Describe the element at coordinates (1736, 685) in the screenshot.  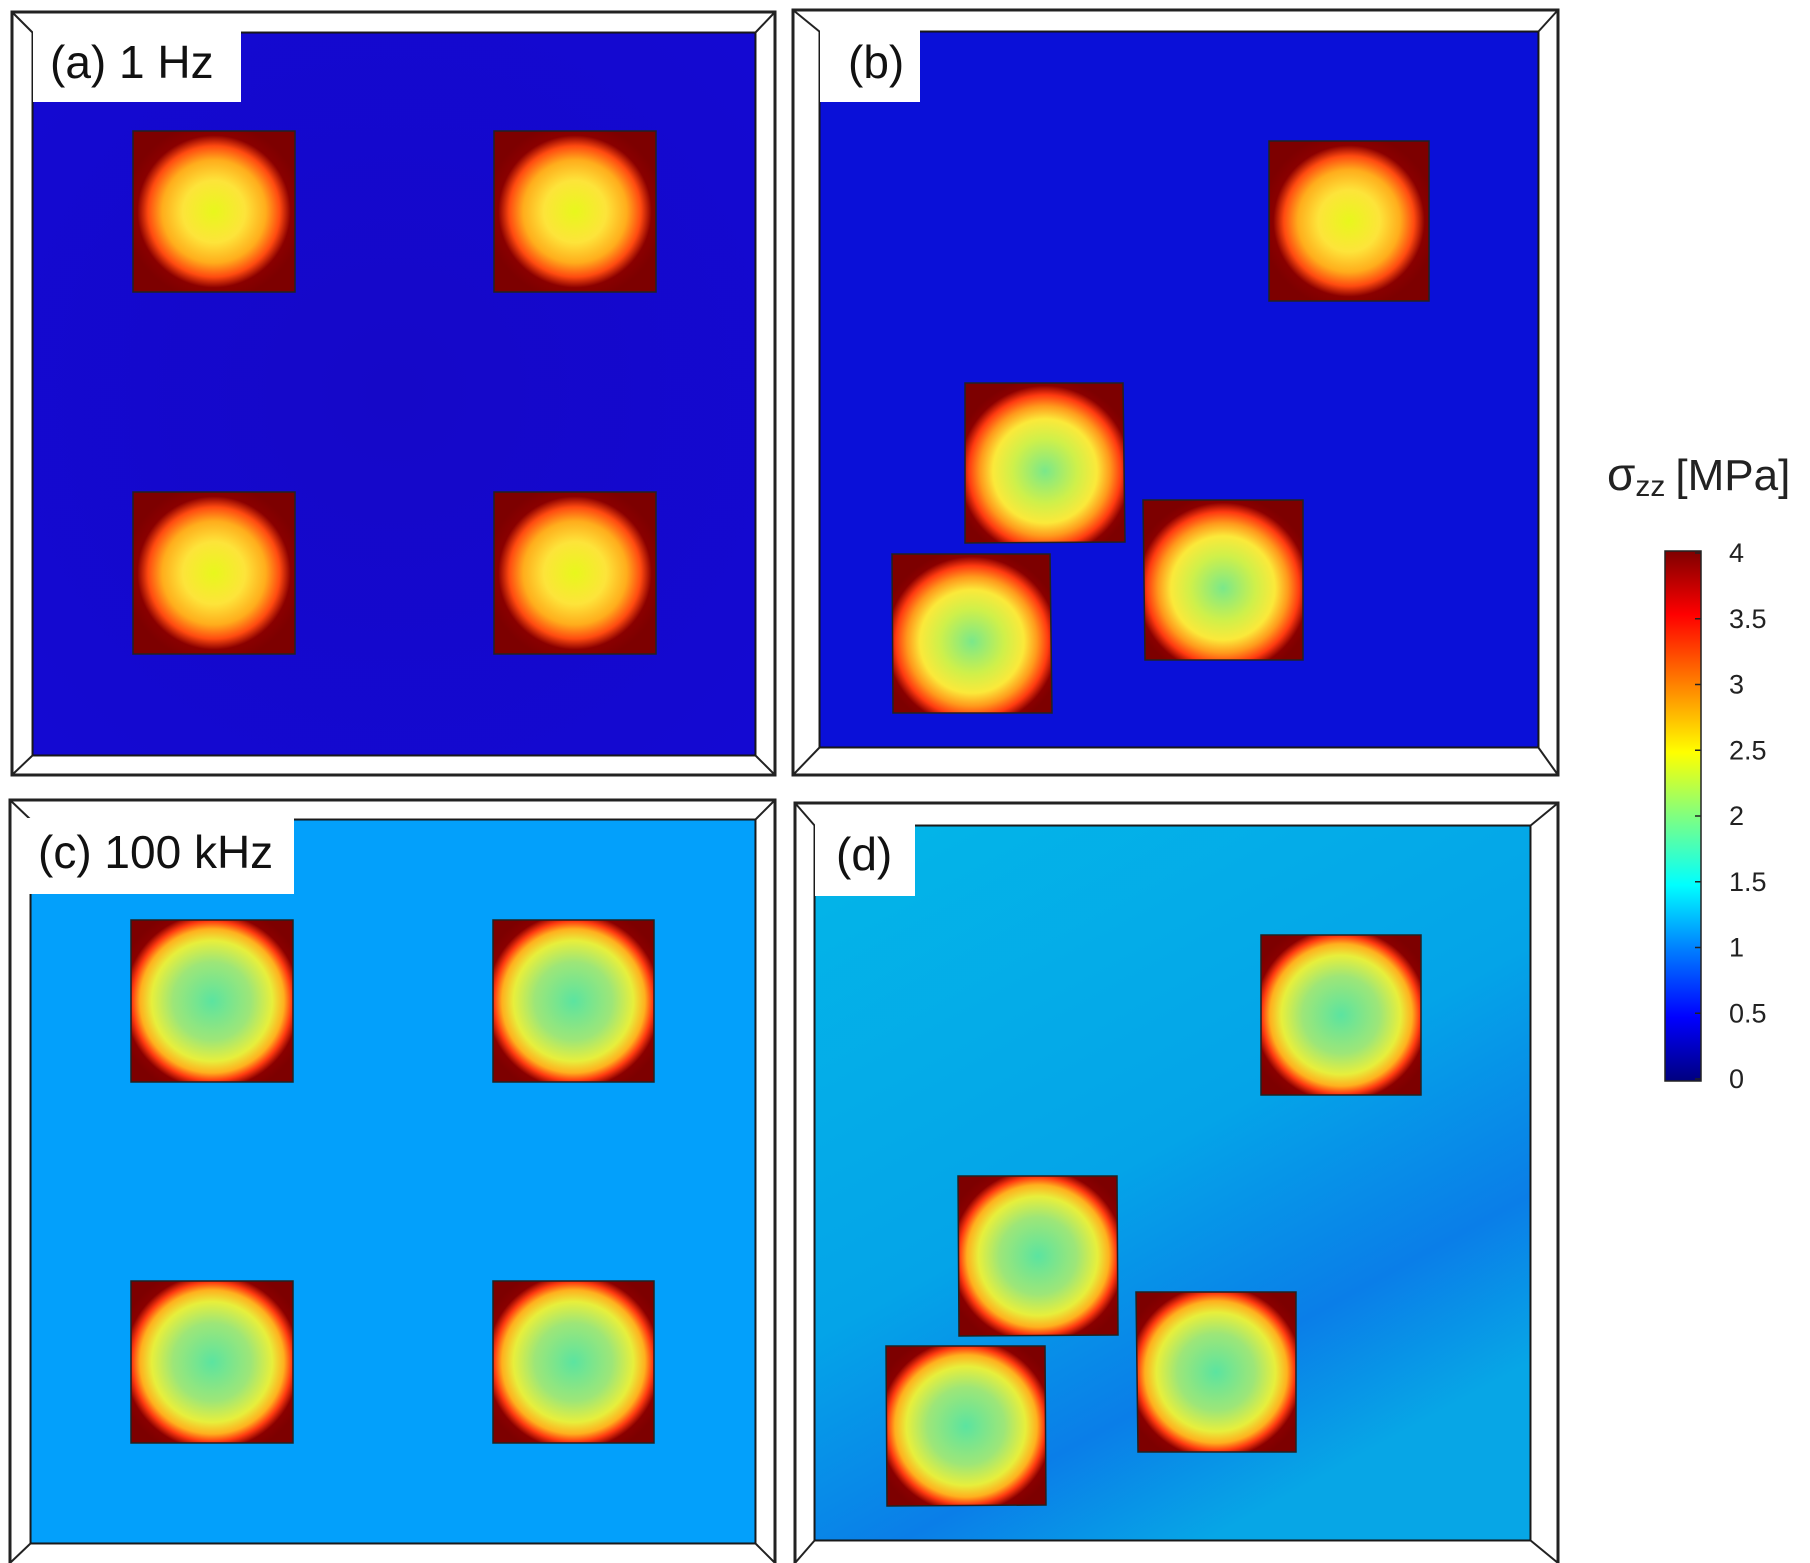
I see `colorbar-tick-label: 3` at that location.